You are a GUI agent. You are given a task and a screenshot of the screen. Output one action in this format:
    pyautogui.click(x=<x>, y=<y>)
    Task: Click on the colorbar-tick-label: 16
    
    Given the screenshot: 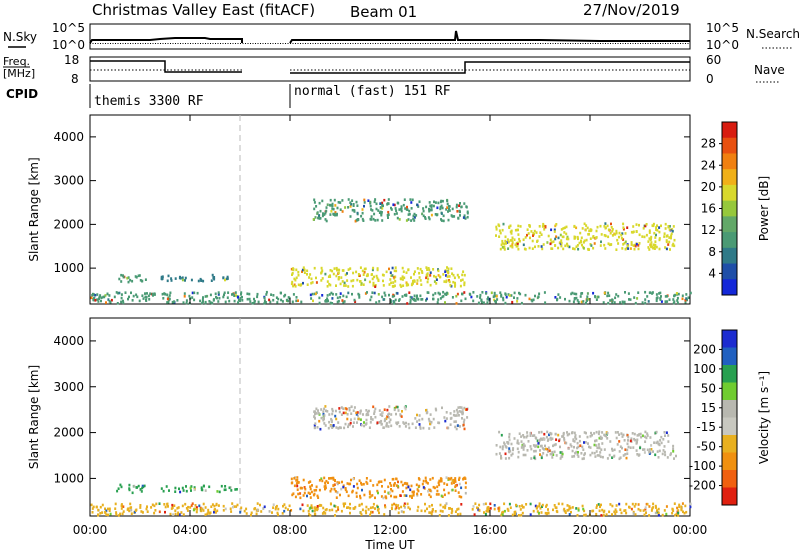 What is the action you would take?
    pyautogui.click(x=708, y=209)
    